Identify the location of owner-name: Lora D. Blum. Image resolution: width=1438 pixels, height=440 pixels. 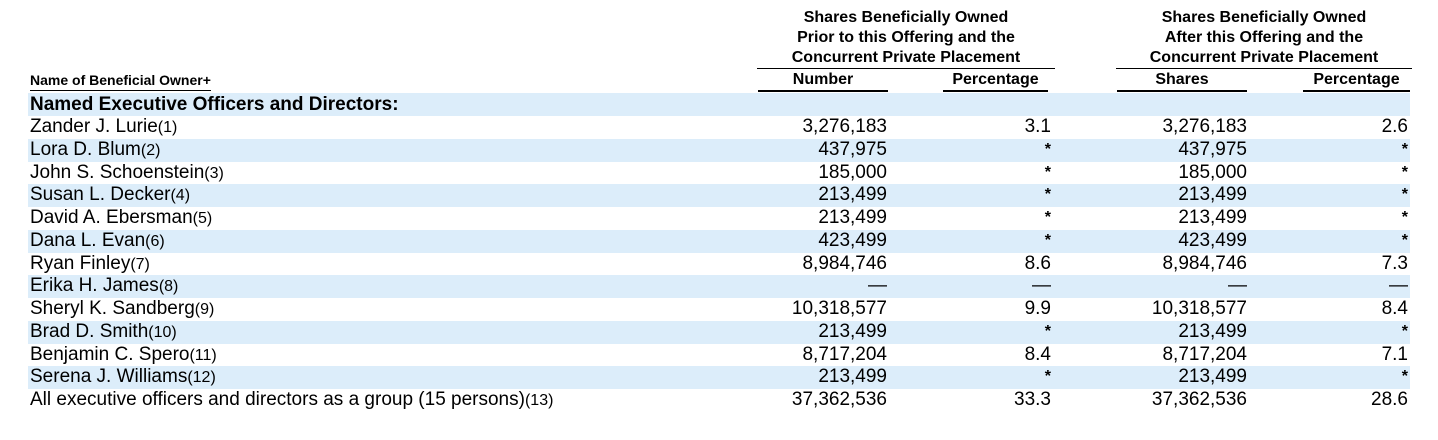
(85, 149).